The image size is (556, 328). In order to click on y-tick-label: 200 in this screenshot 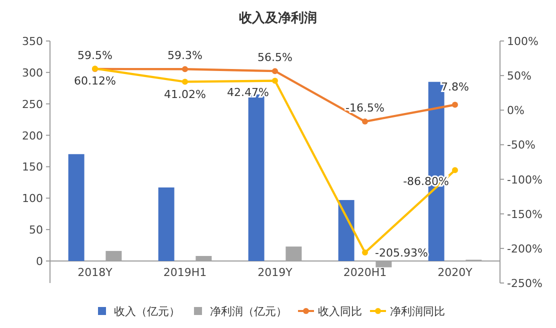, I will do `click(32, 135)`.